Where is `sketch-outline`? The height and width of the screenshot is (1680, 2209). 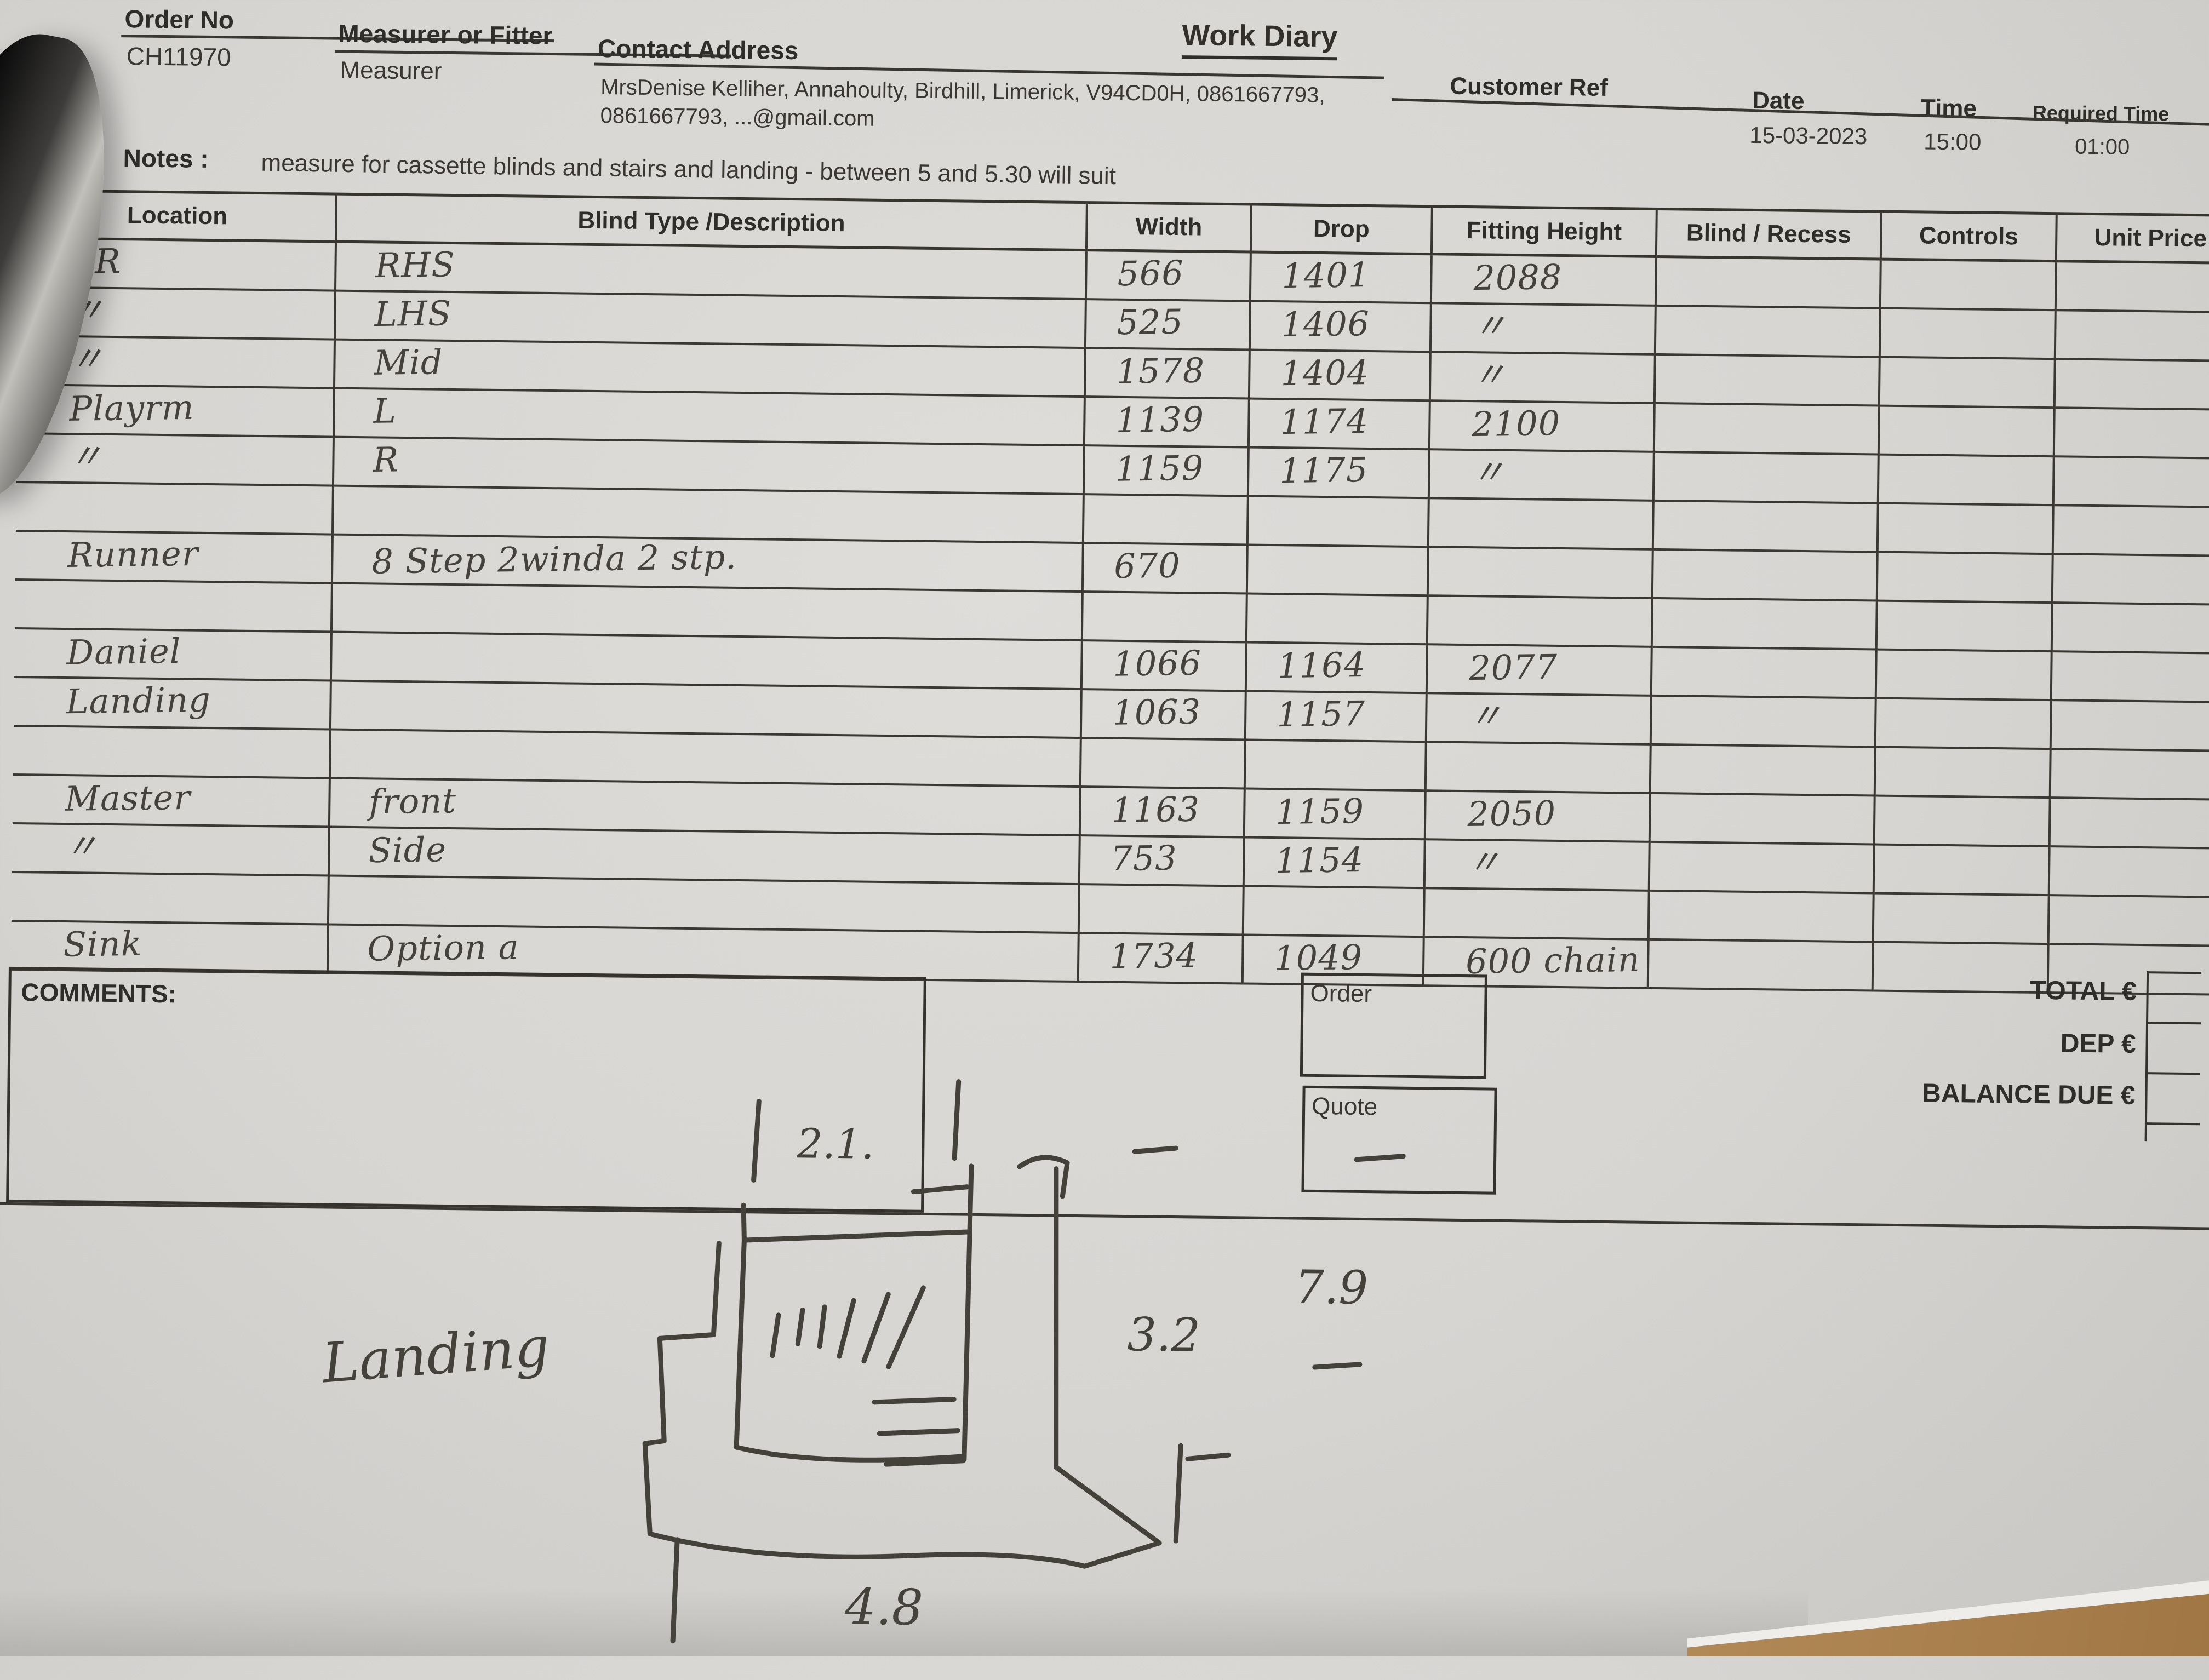
sketch-outline is located at coordinates (902, 1405).